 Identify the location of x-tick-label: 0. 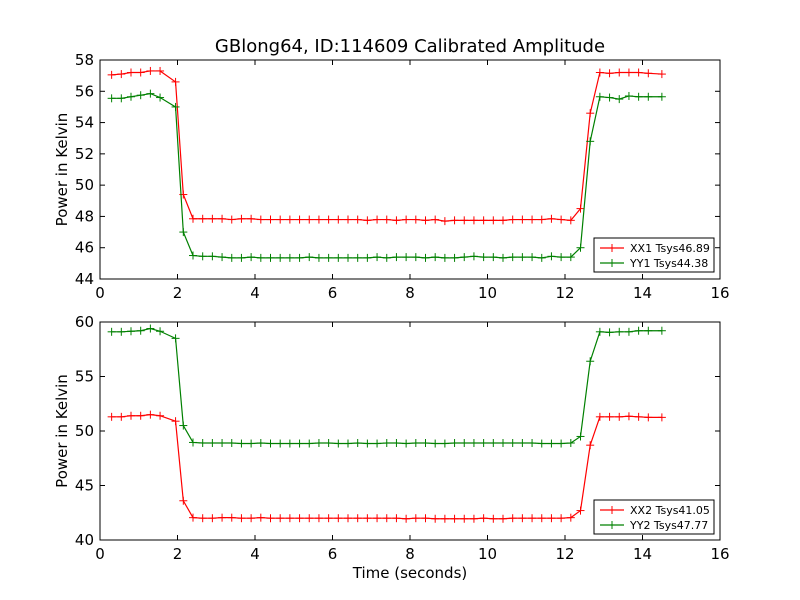
(100, 293).